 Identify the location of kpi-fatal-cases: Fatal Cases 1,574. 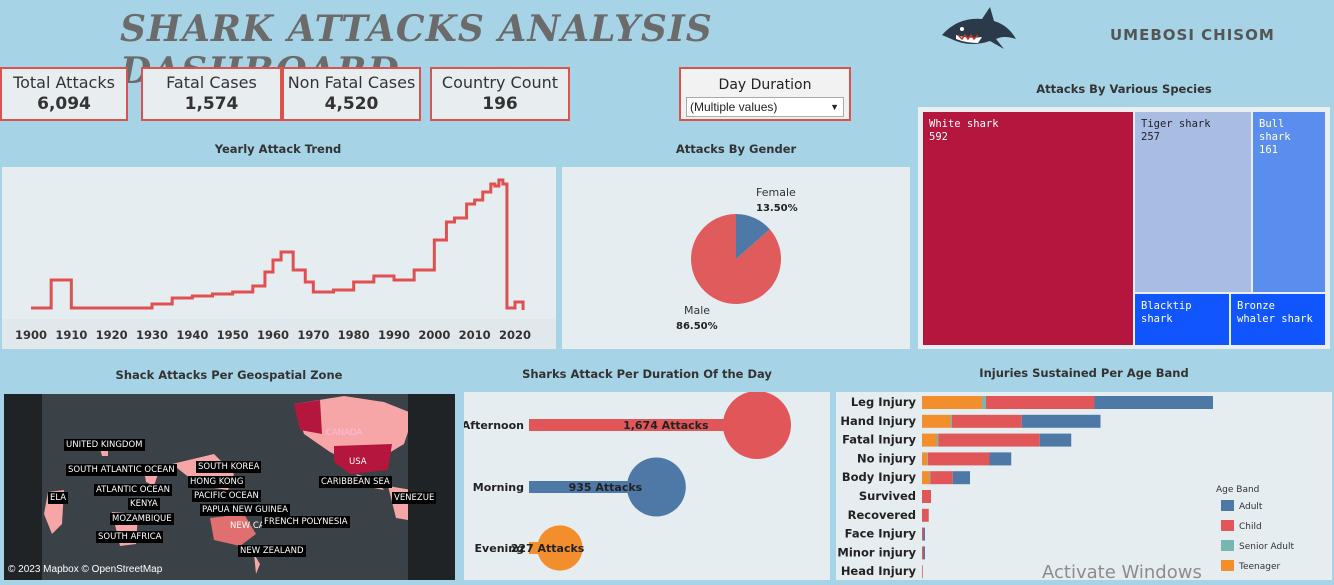
(211, 94).